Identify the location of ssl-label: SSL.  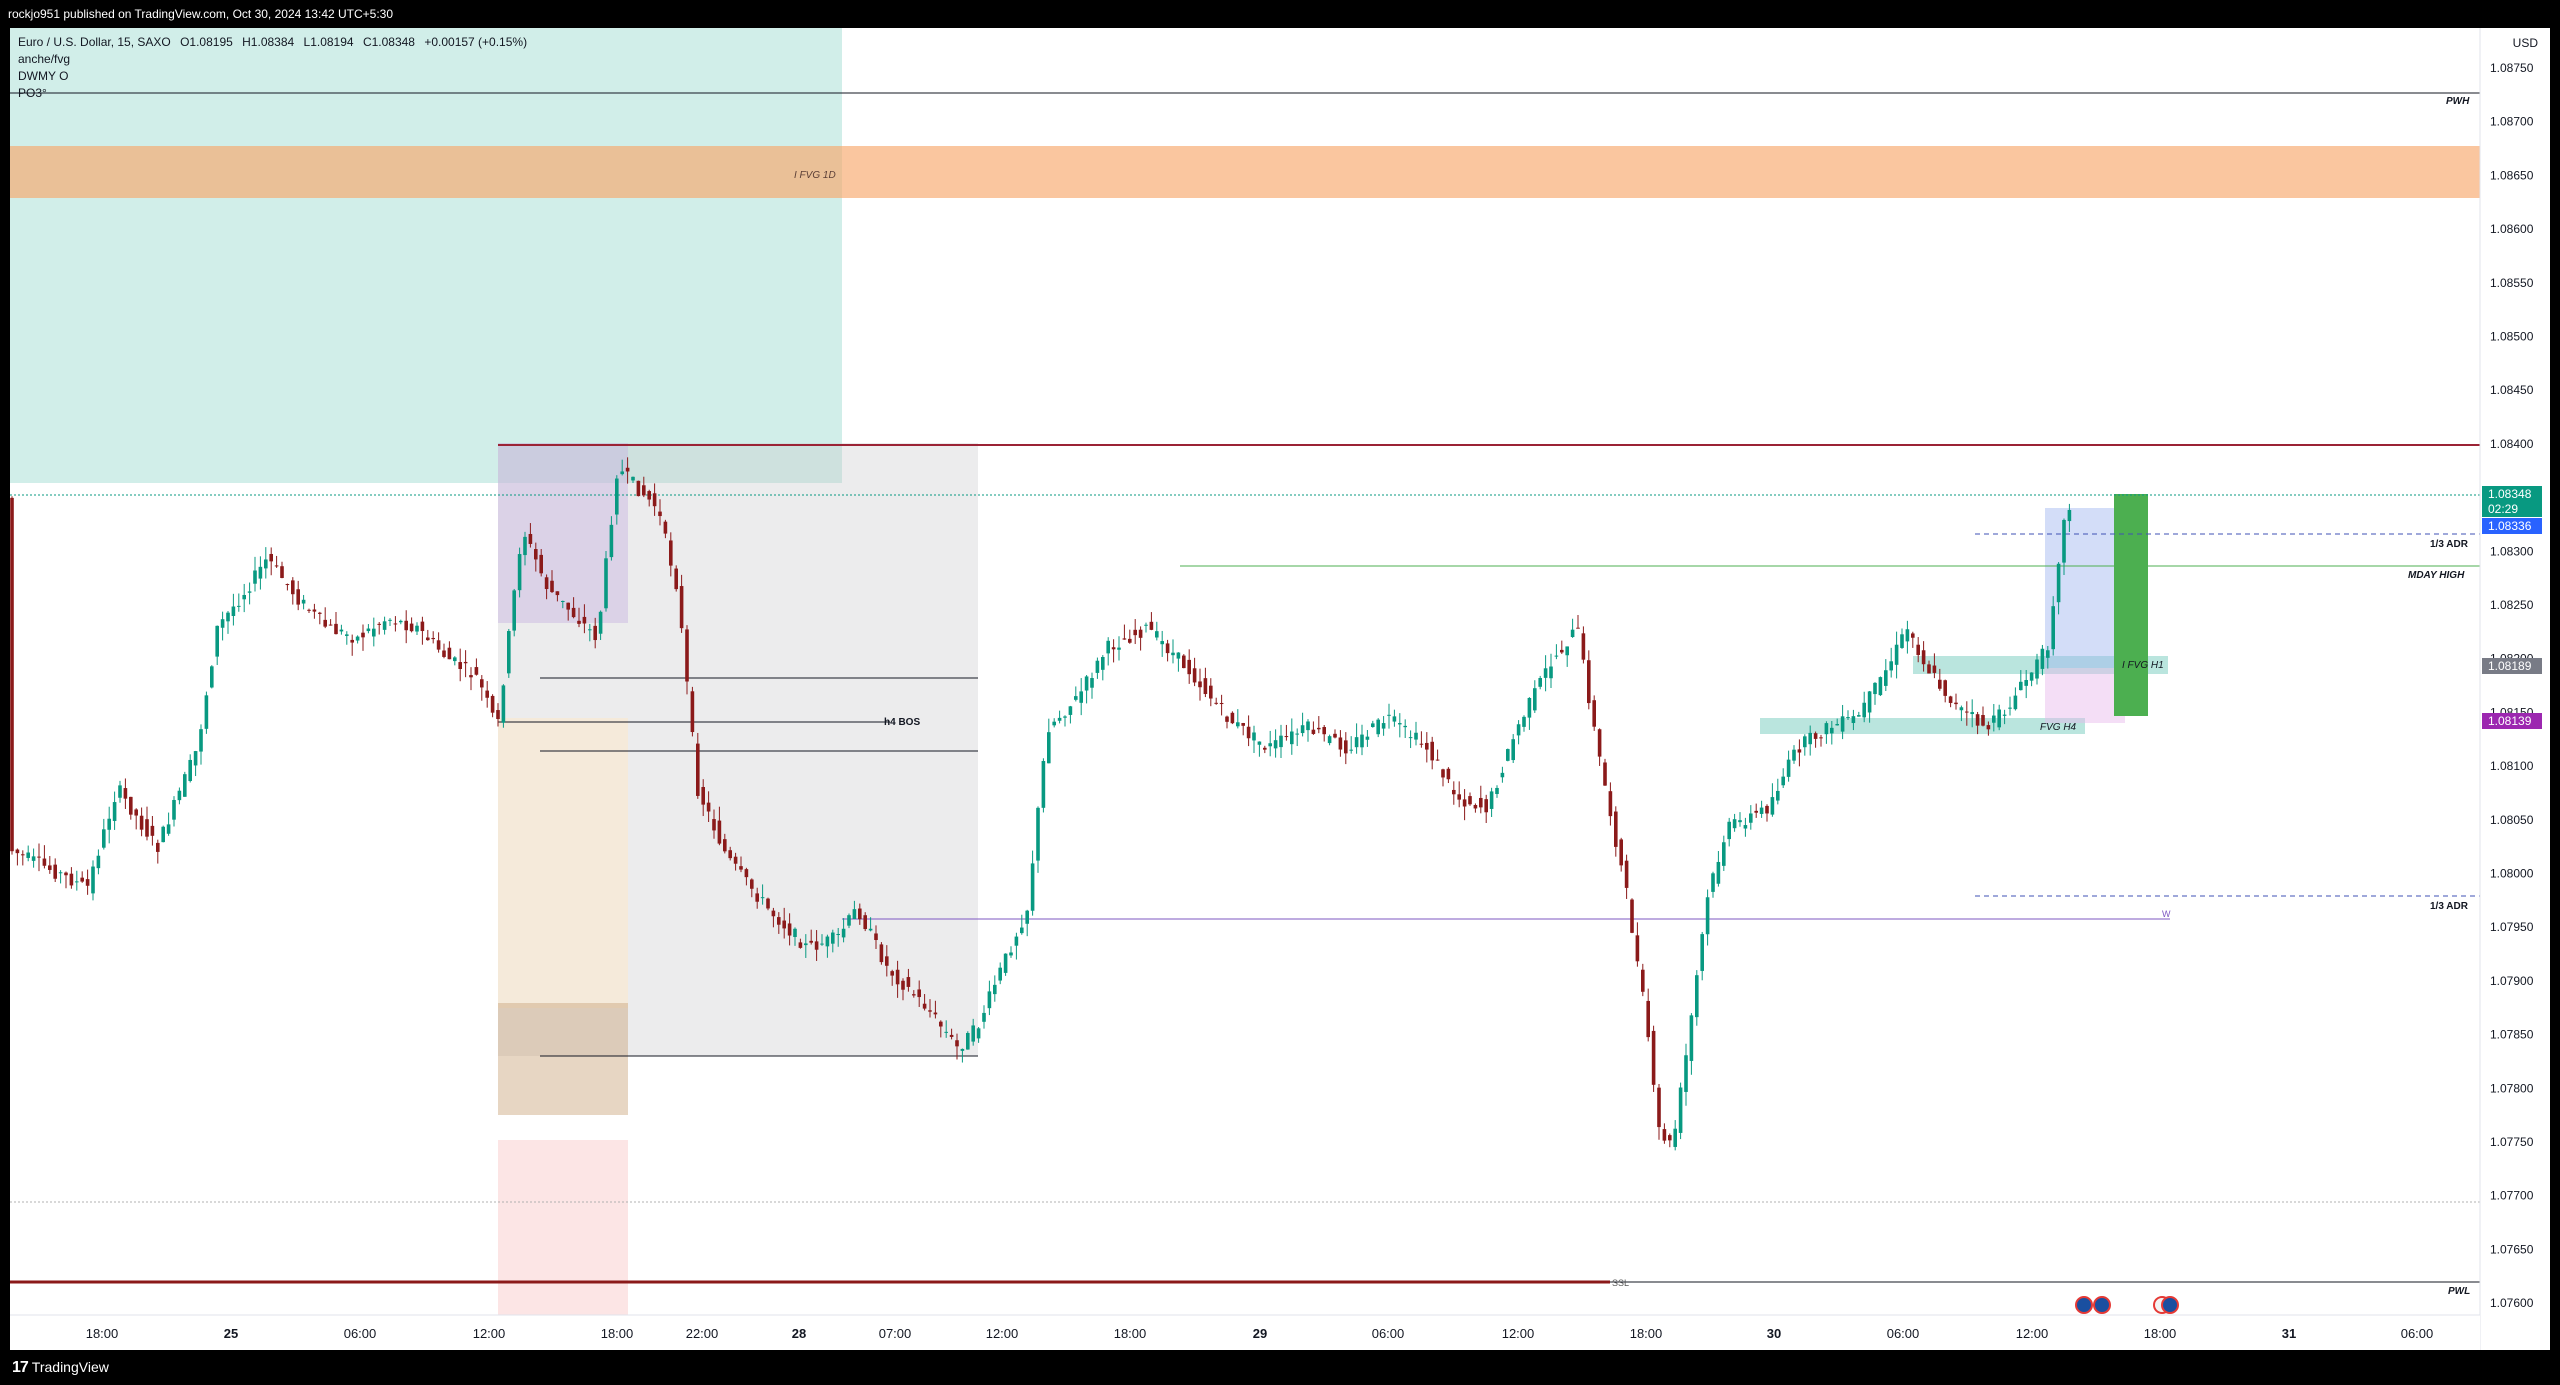
(1620, 1283).